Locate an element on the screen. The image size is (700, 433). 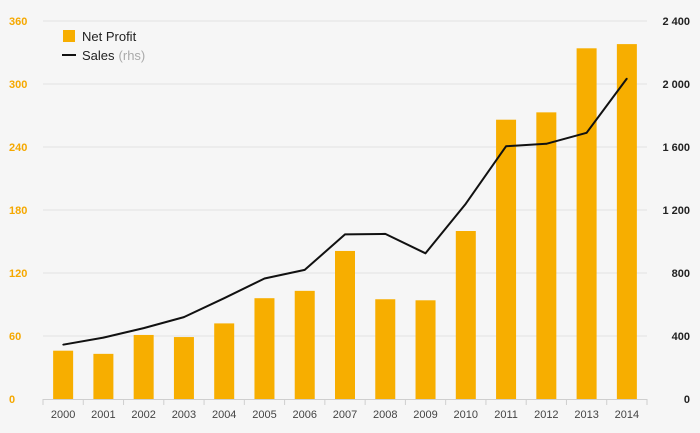
x-axis-tick-label: 2012 is located at coordinates (546, 415).